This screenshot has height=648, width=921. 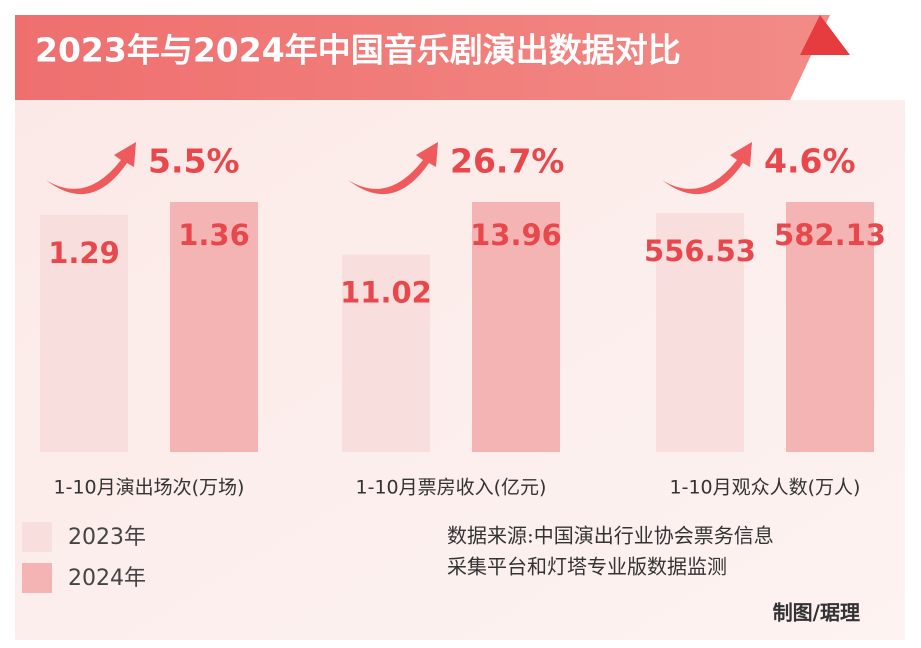 What do you see at coordinates (830, 235) in the screenshot?
I see `value-label: 582.13` at bounding box center [830, 235].